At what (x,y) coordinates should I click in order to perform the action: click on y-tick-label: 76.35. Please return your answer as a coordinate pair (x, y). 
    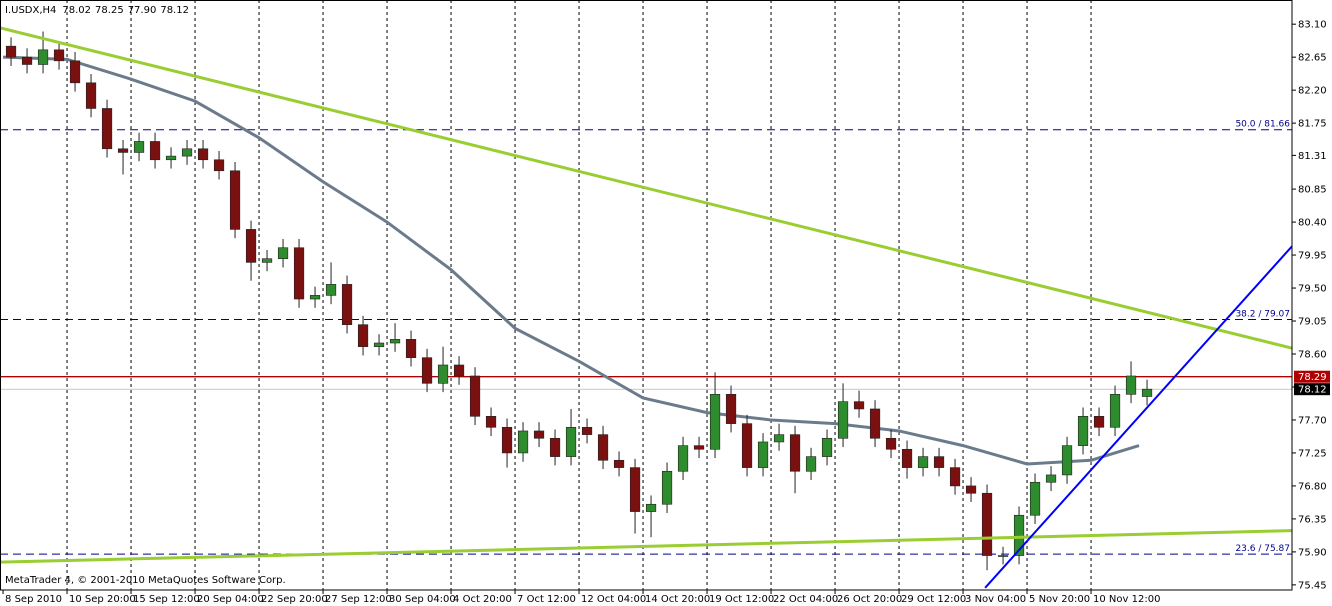
    Looking at the image, I should click on (1312, 519).